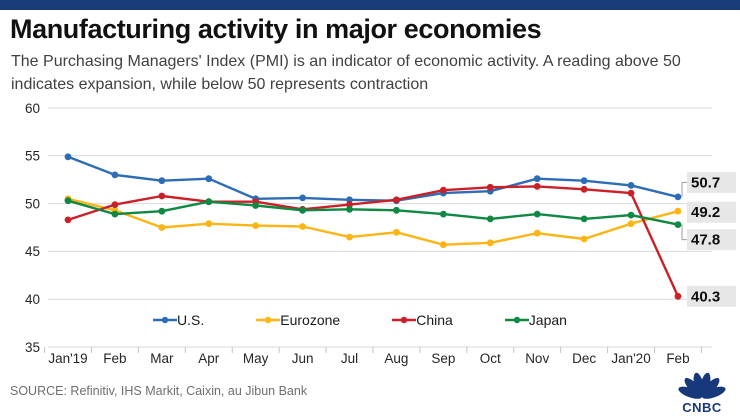 This screenshot has height=419, width=740. Describe the element at coordinates (32, 251) in the screenshot. I see `y-axis-tick-label: 45` at that location.